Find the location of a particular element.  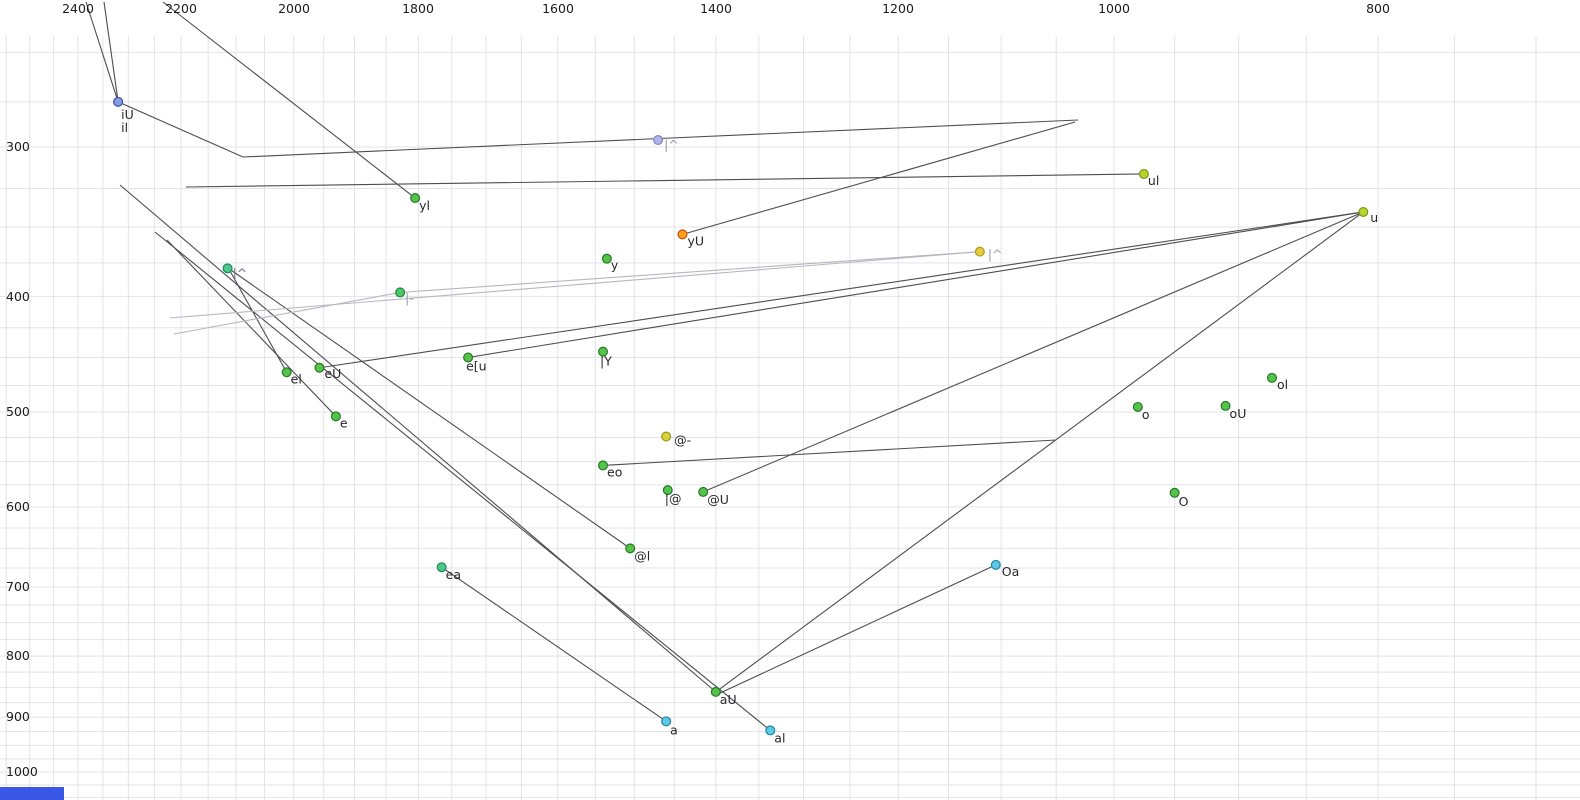

point-|@ is located at coordinates (667, 490).